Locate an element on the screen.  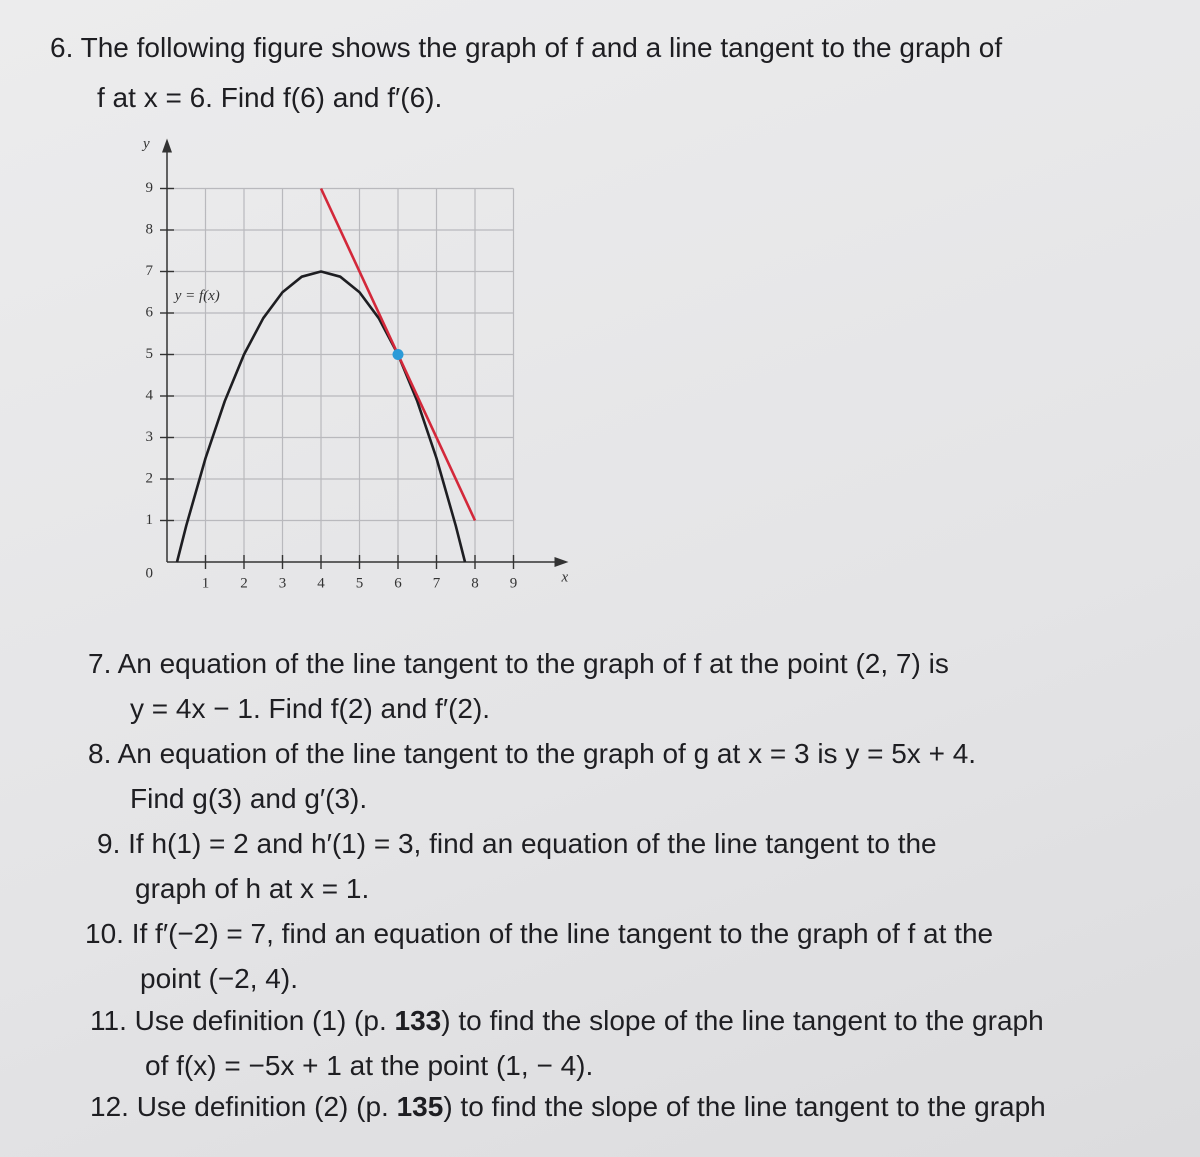
y-tick-label: 6 is located at coordinates (150, 312).